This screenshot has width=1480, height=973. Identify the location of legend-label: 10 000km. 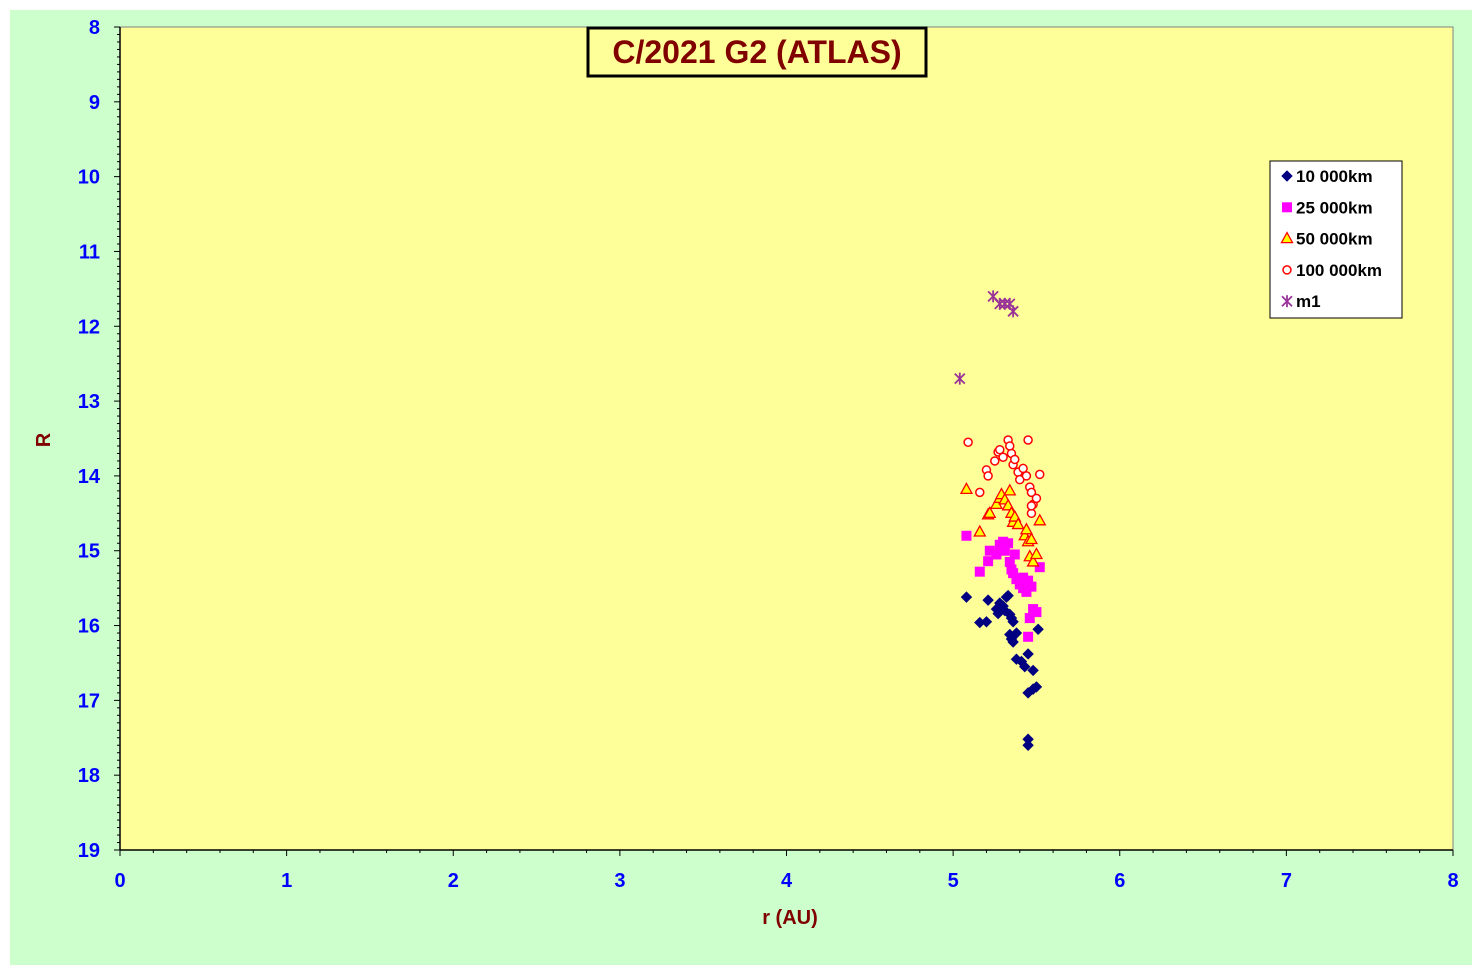
(1334, 176).